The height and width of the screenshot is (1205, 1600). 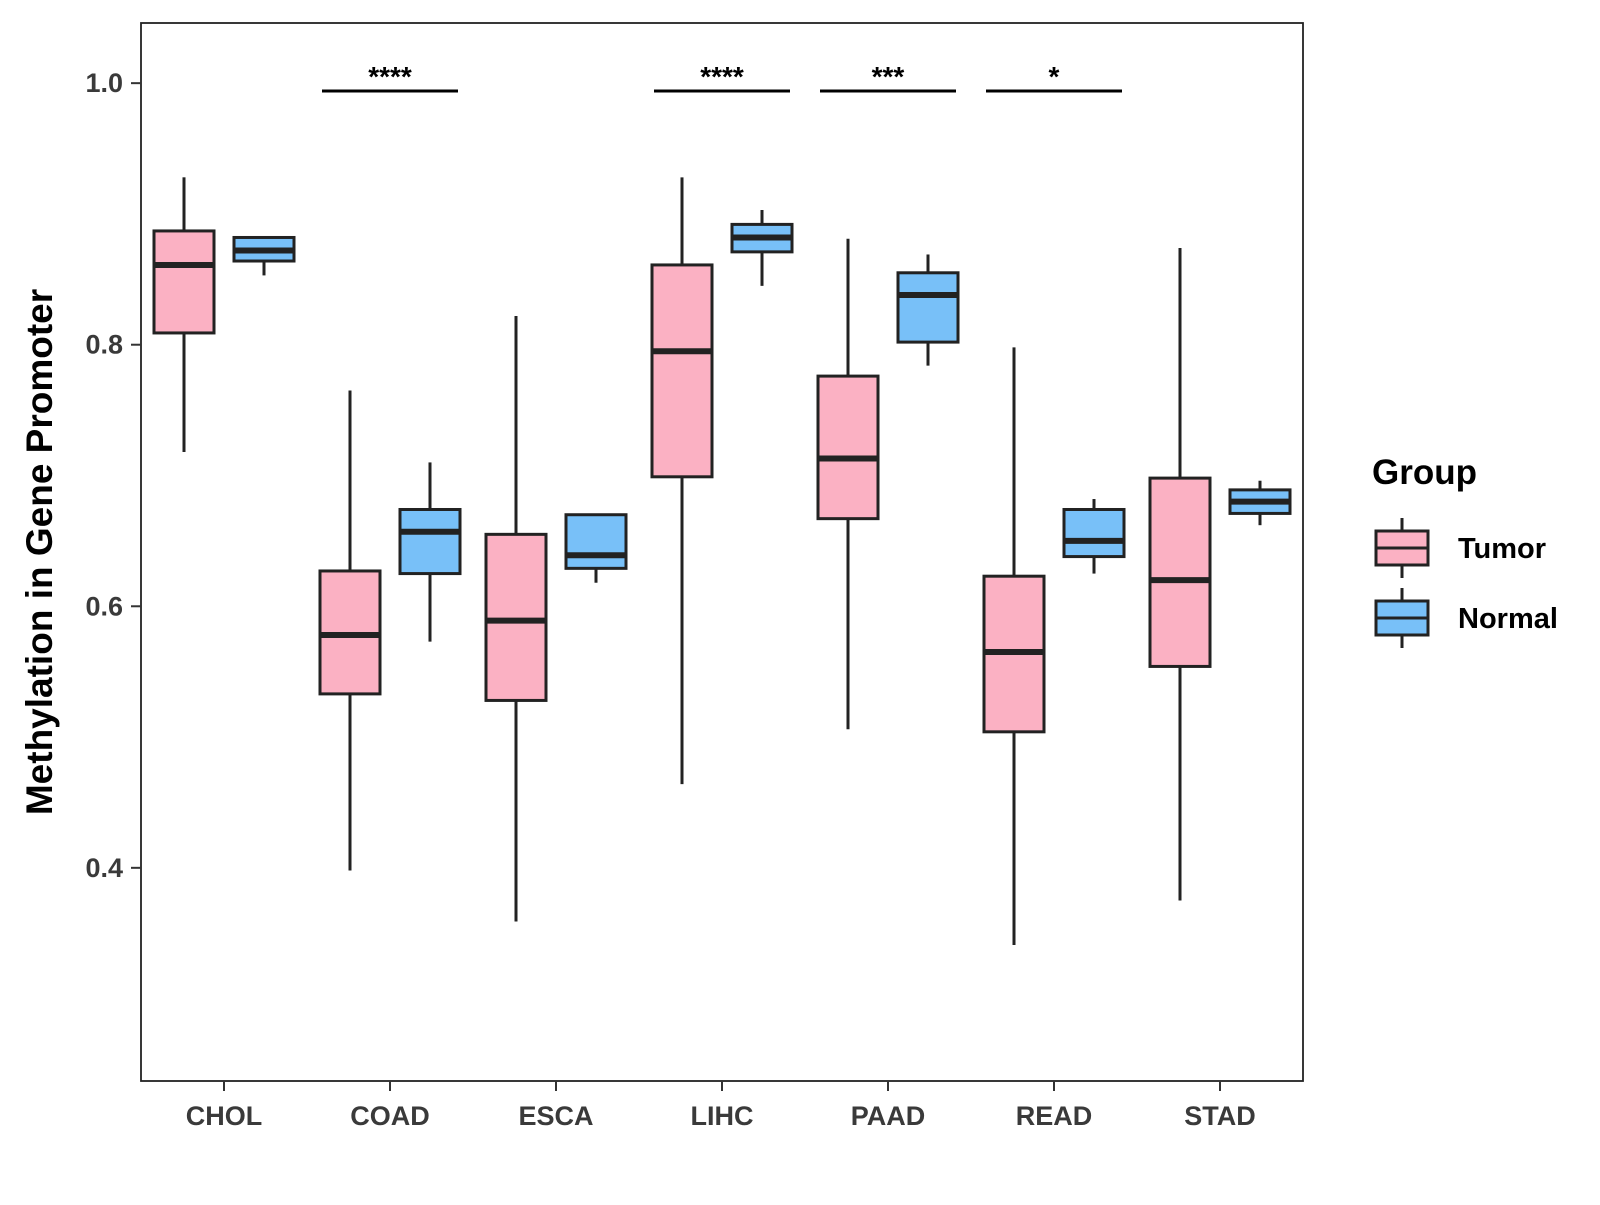 I want to click on box-normal-stad, so click(x=1260, y=503).